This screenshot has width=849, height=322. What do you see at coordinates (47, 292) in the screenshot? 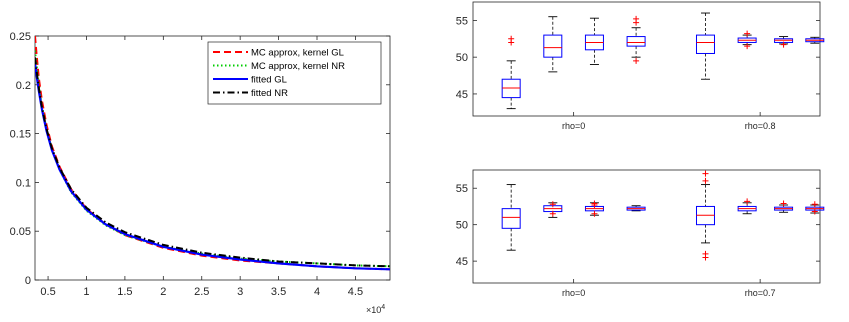
I see `x-tick-label: 0.5` at bounding box center [47, 292].